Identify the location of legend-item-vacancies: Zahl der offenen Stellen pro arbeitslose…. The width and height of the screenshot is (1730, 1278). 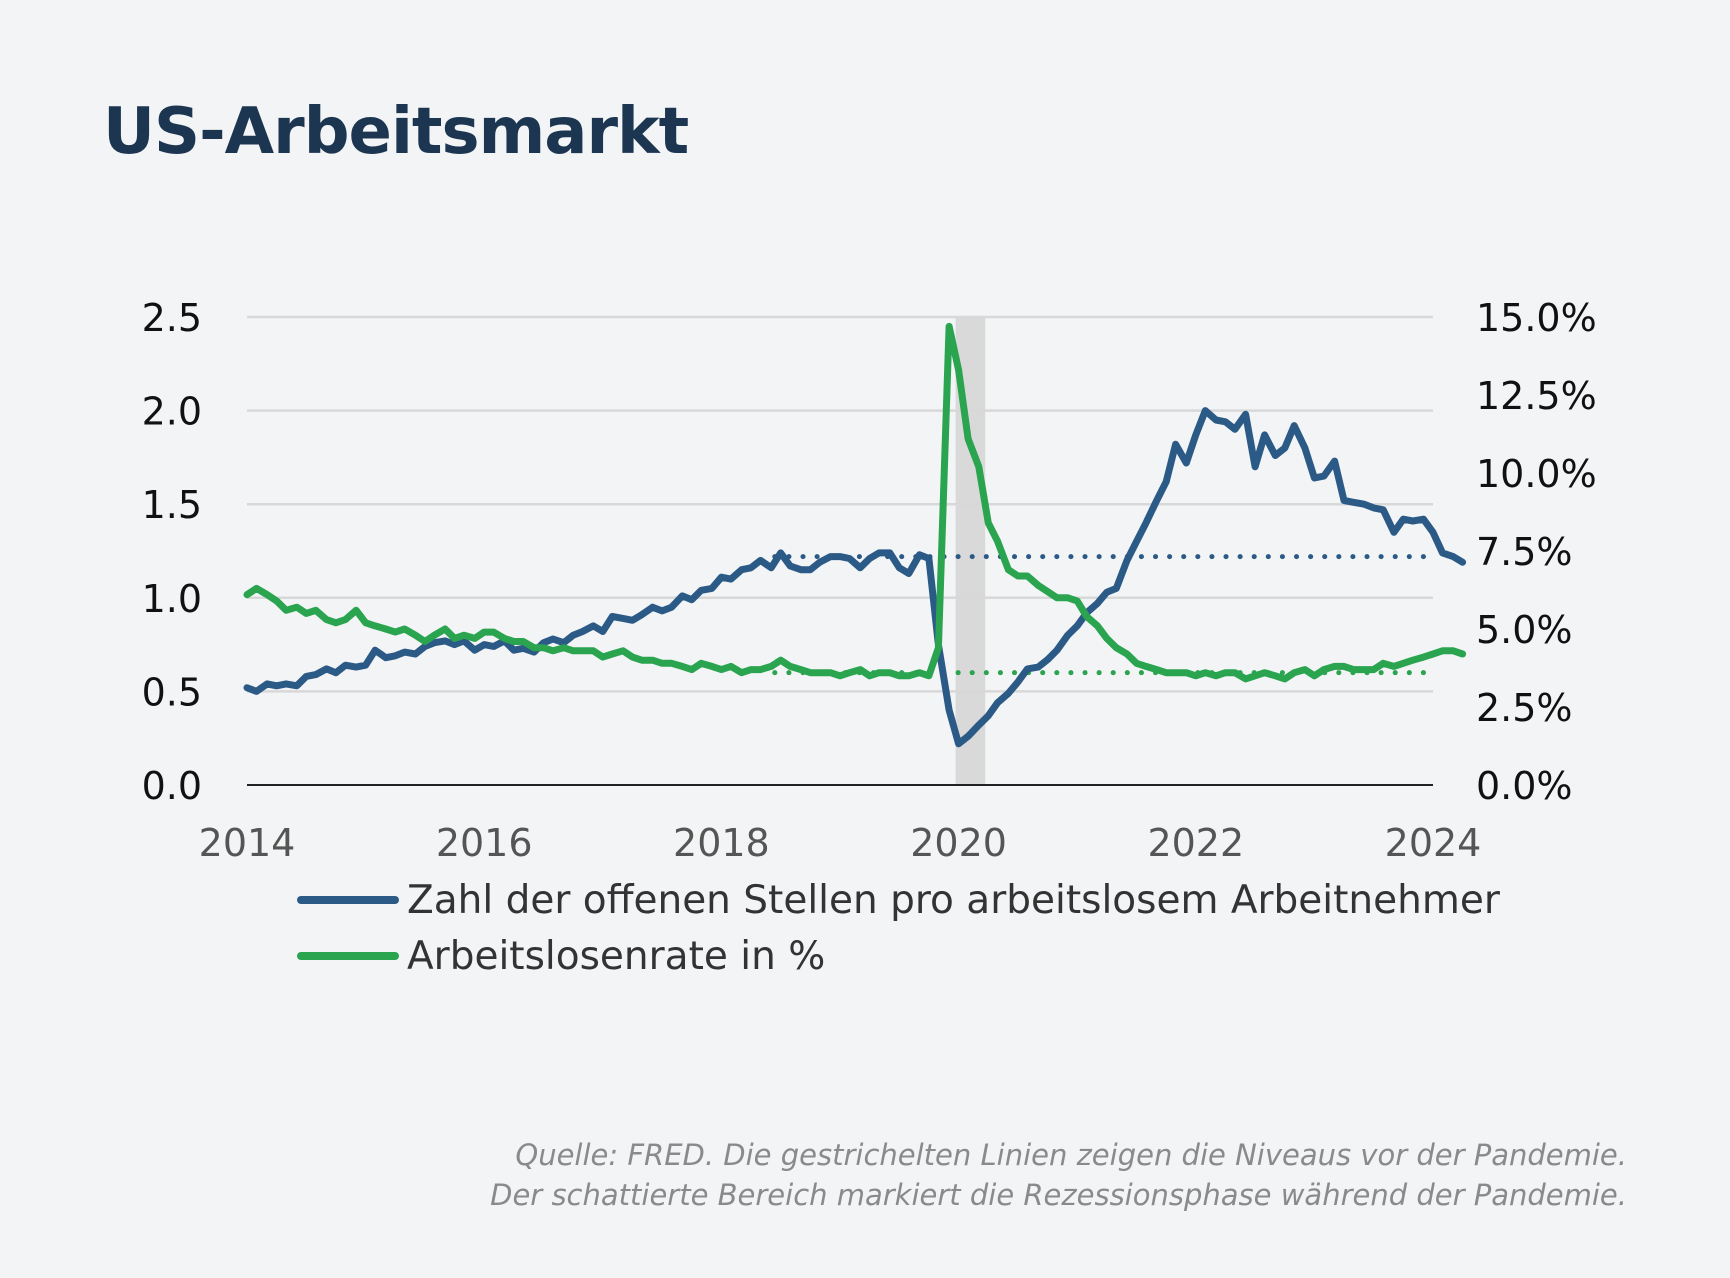
(898, 900).